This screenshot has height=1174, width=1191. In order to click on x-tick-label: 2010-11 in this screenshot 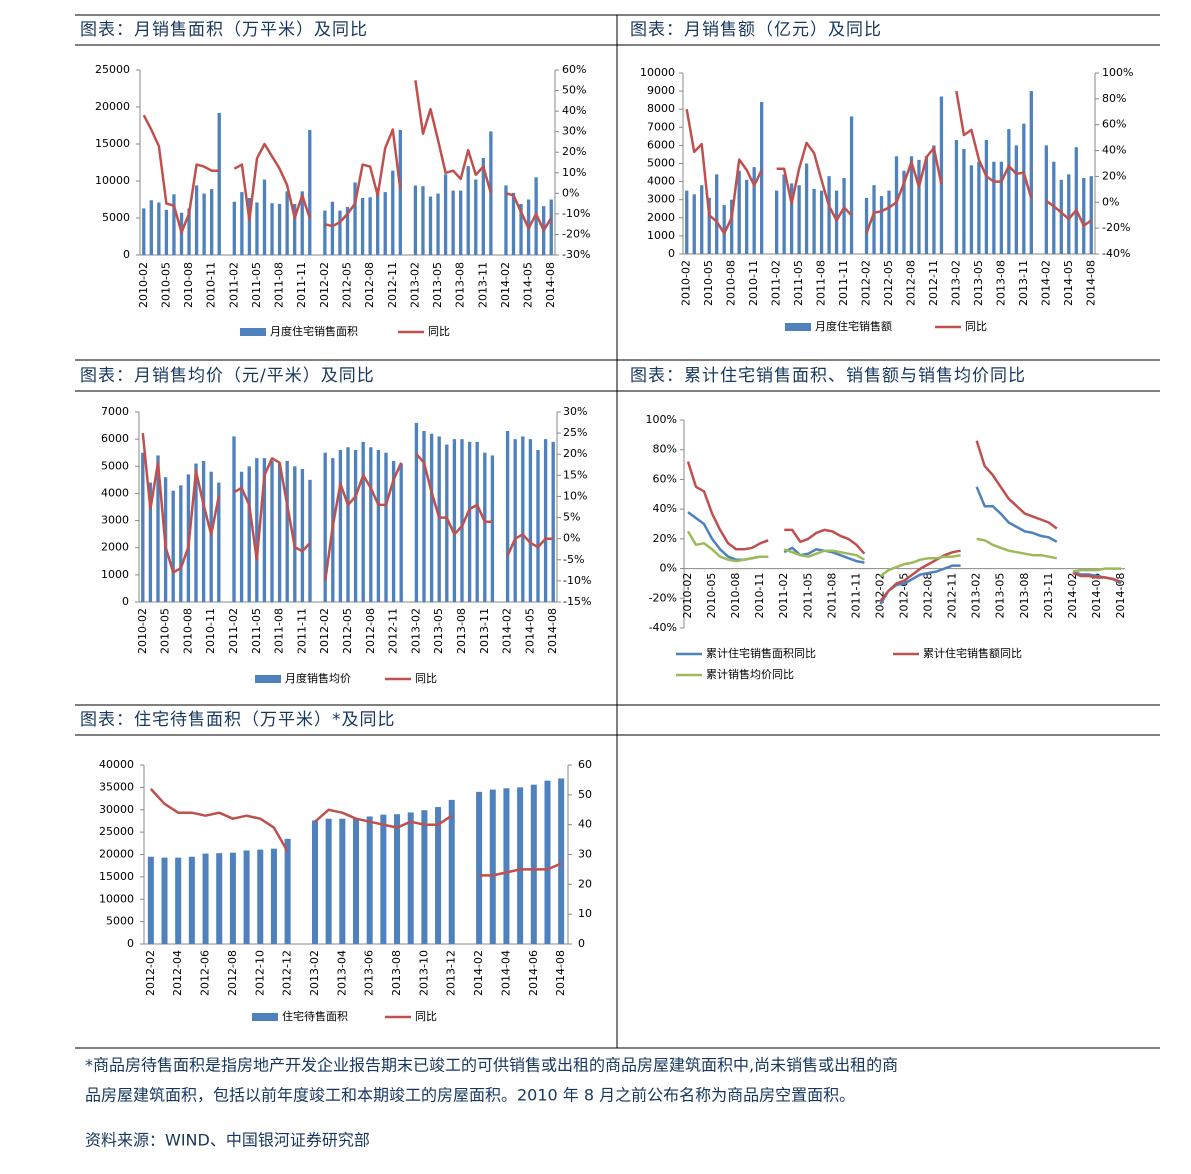, I will do `click(210, 631)`.